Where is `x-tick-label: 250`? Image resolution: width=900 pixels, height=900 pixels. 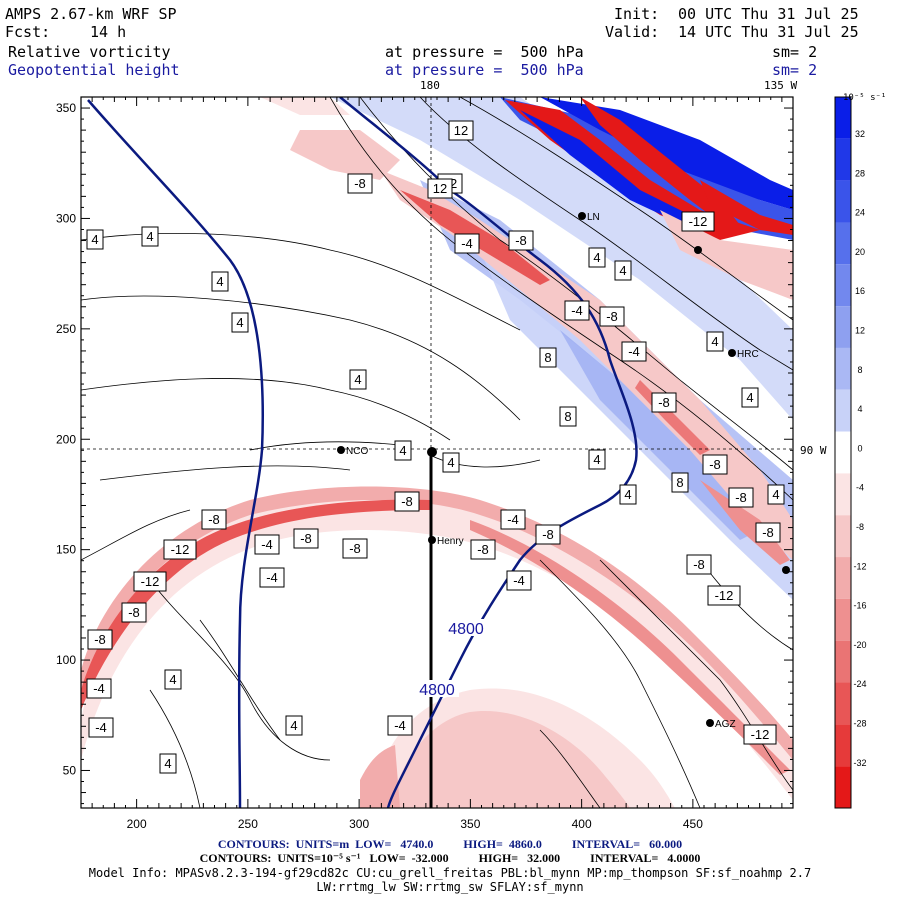
x-tick-label: 250 is located at coordinates (248, 824).